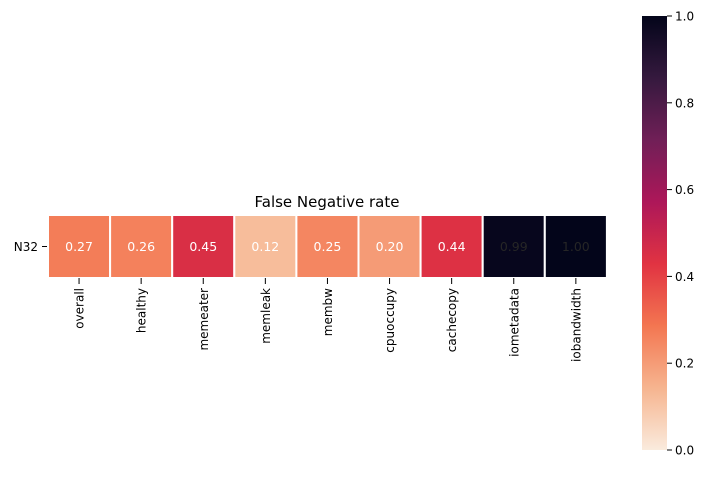 The image size is (705, 496). I want to click on cell-value-label: 0.27, so click(79, 246).